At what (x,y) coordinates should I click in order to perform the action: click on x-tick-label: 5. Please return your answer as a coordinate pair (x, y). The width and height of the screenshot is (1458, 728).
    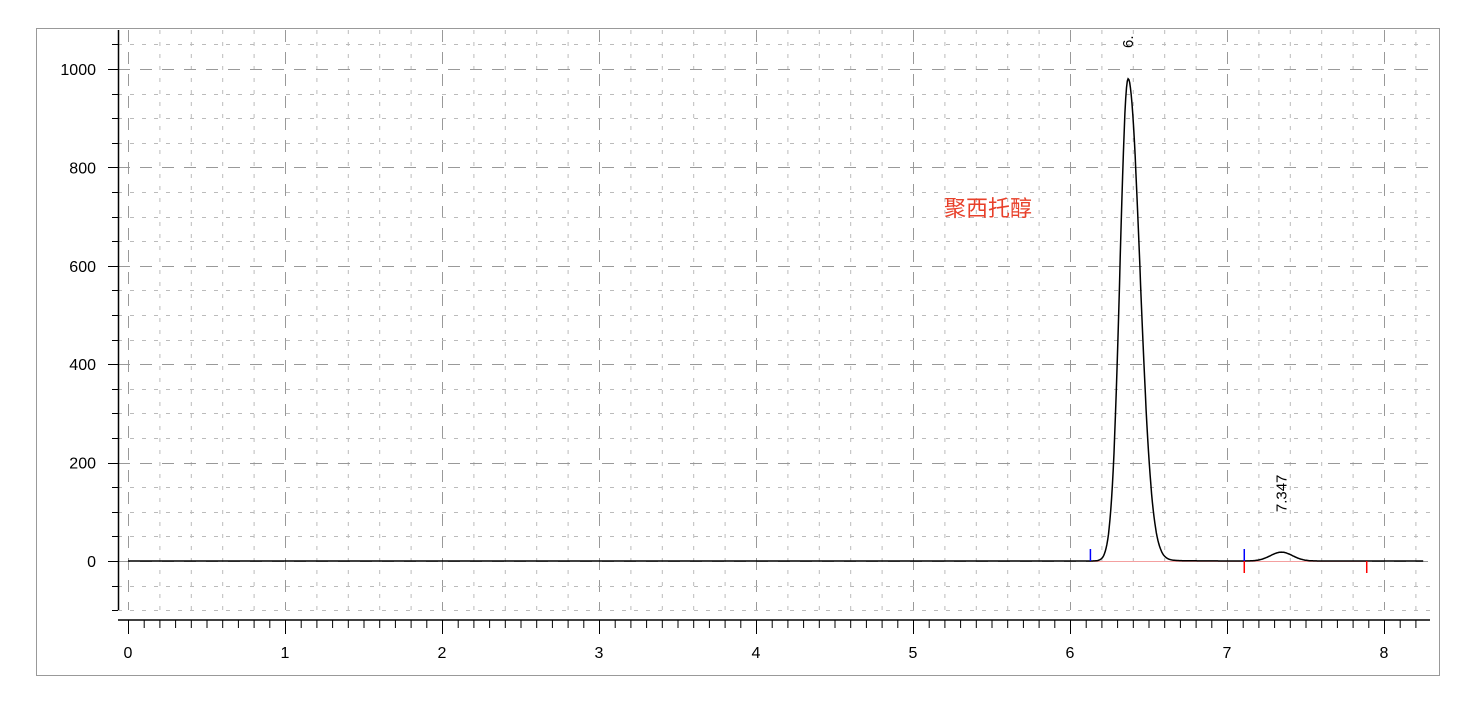
    Looking at the image, I should click on (913, 653).